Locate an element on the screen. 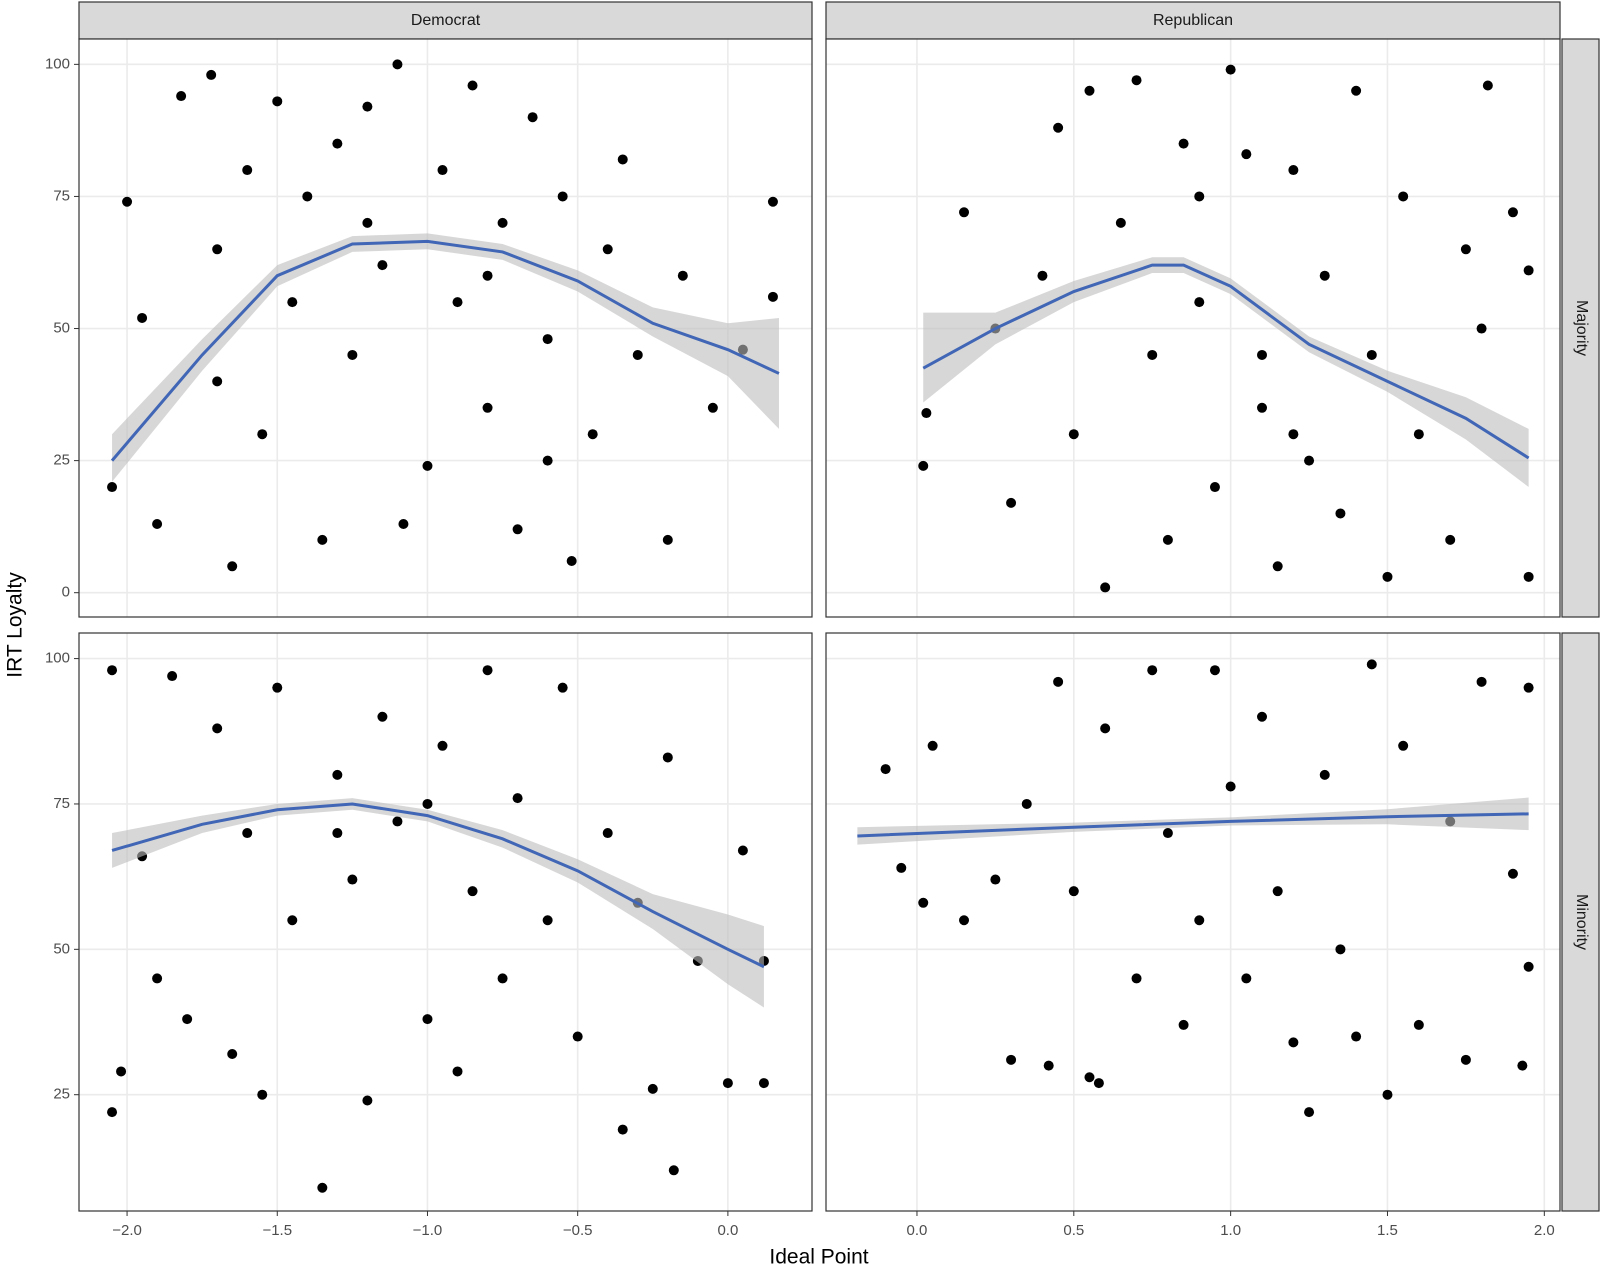 The width and height of the screenshot is (1600, 1275). y-tick-label: 25 is located at coordinates (61, 1094).